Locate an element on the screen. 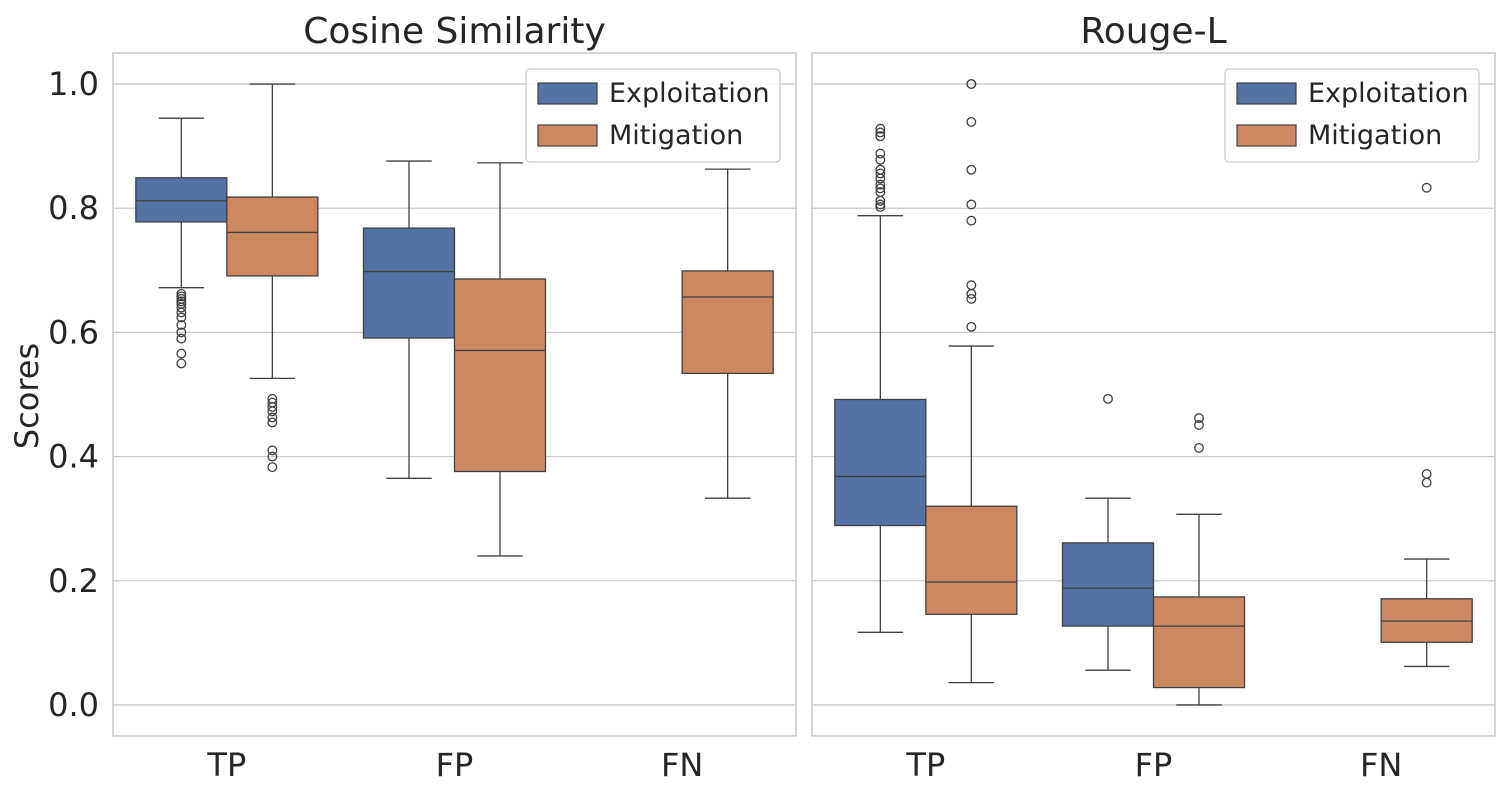 The width and height of the screenshot is (1512, 800). y-axis-label: Scores is located at coordinates (27, 396).